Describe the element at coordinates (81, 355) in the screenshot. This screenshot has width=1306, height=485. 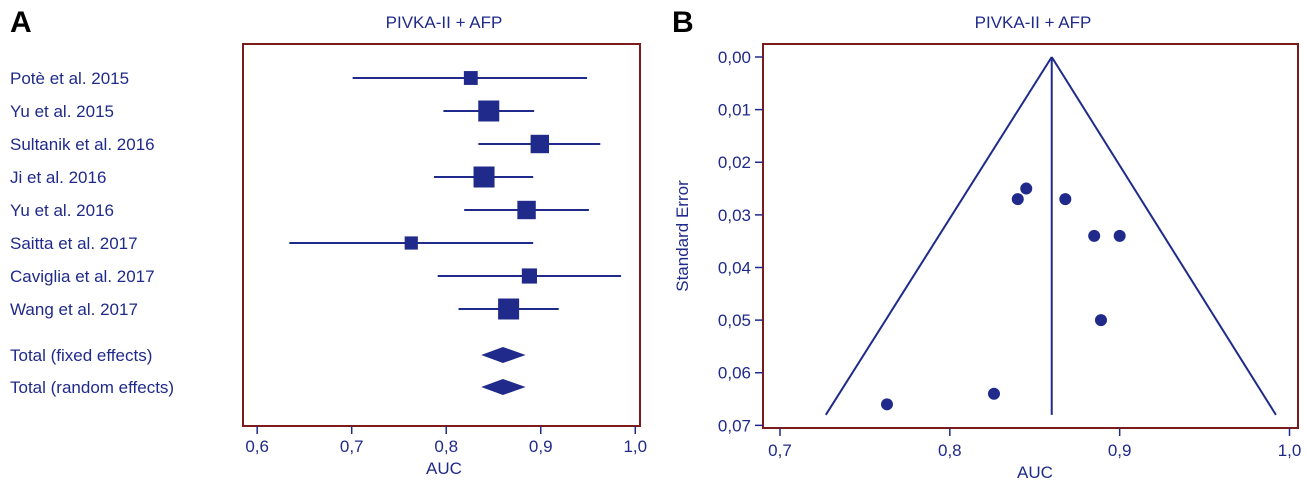
I see `forest-total-label: Total (fixed effects)` at that location.